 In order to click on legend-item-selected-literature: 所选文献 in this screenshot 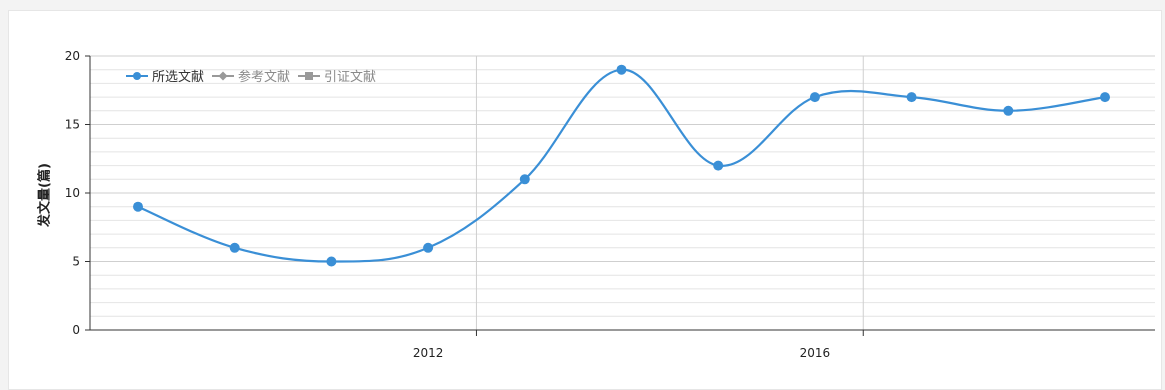, I will do `click(165, 75)`.